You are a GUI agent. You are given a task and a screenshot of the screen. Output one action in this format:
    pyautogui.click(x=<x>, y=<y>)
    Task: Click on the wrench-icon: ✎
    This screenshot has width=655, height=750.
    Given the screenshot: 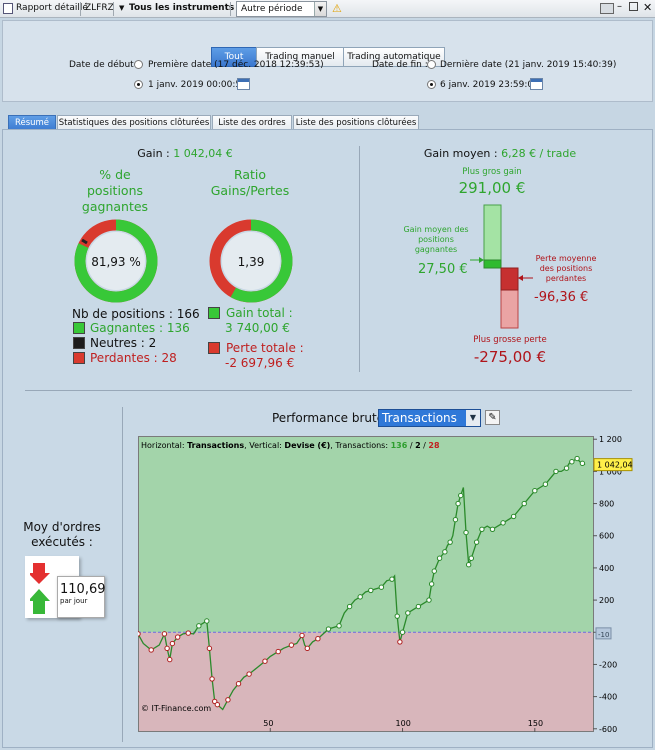 What is the action you would take?
    pyautogui.click(x=492, y=417)
    